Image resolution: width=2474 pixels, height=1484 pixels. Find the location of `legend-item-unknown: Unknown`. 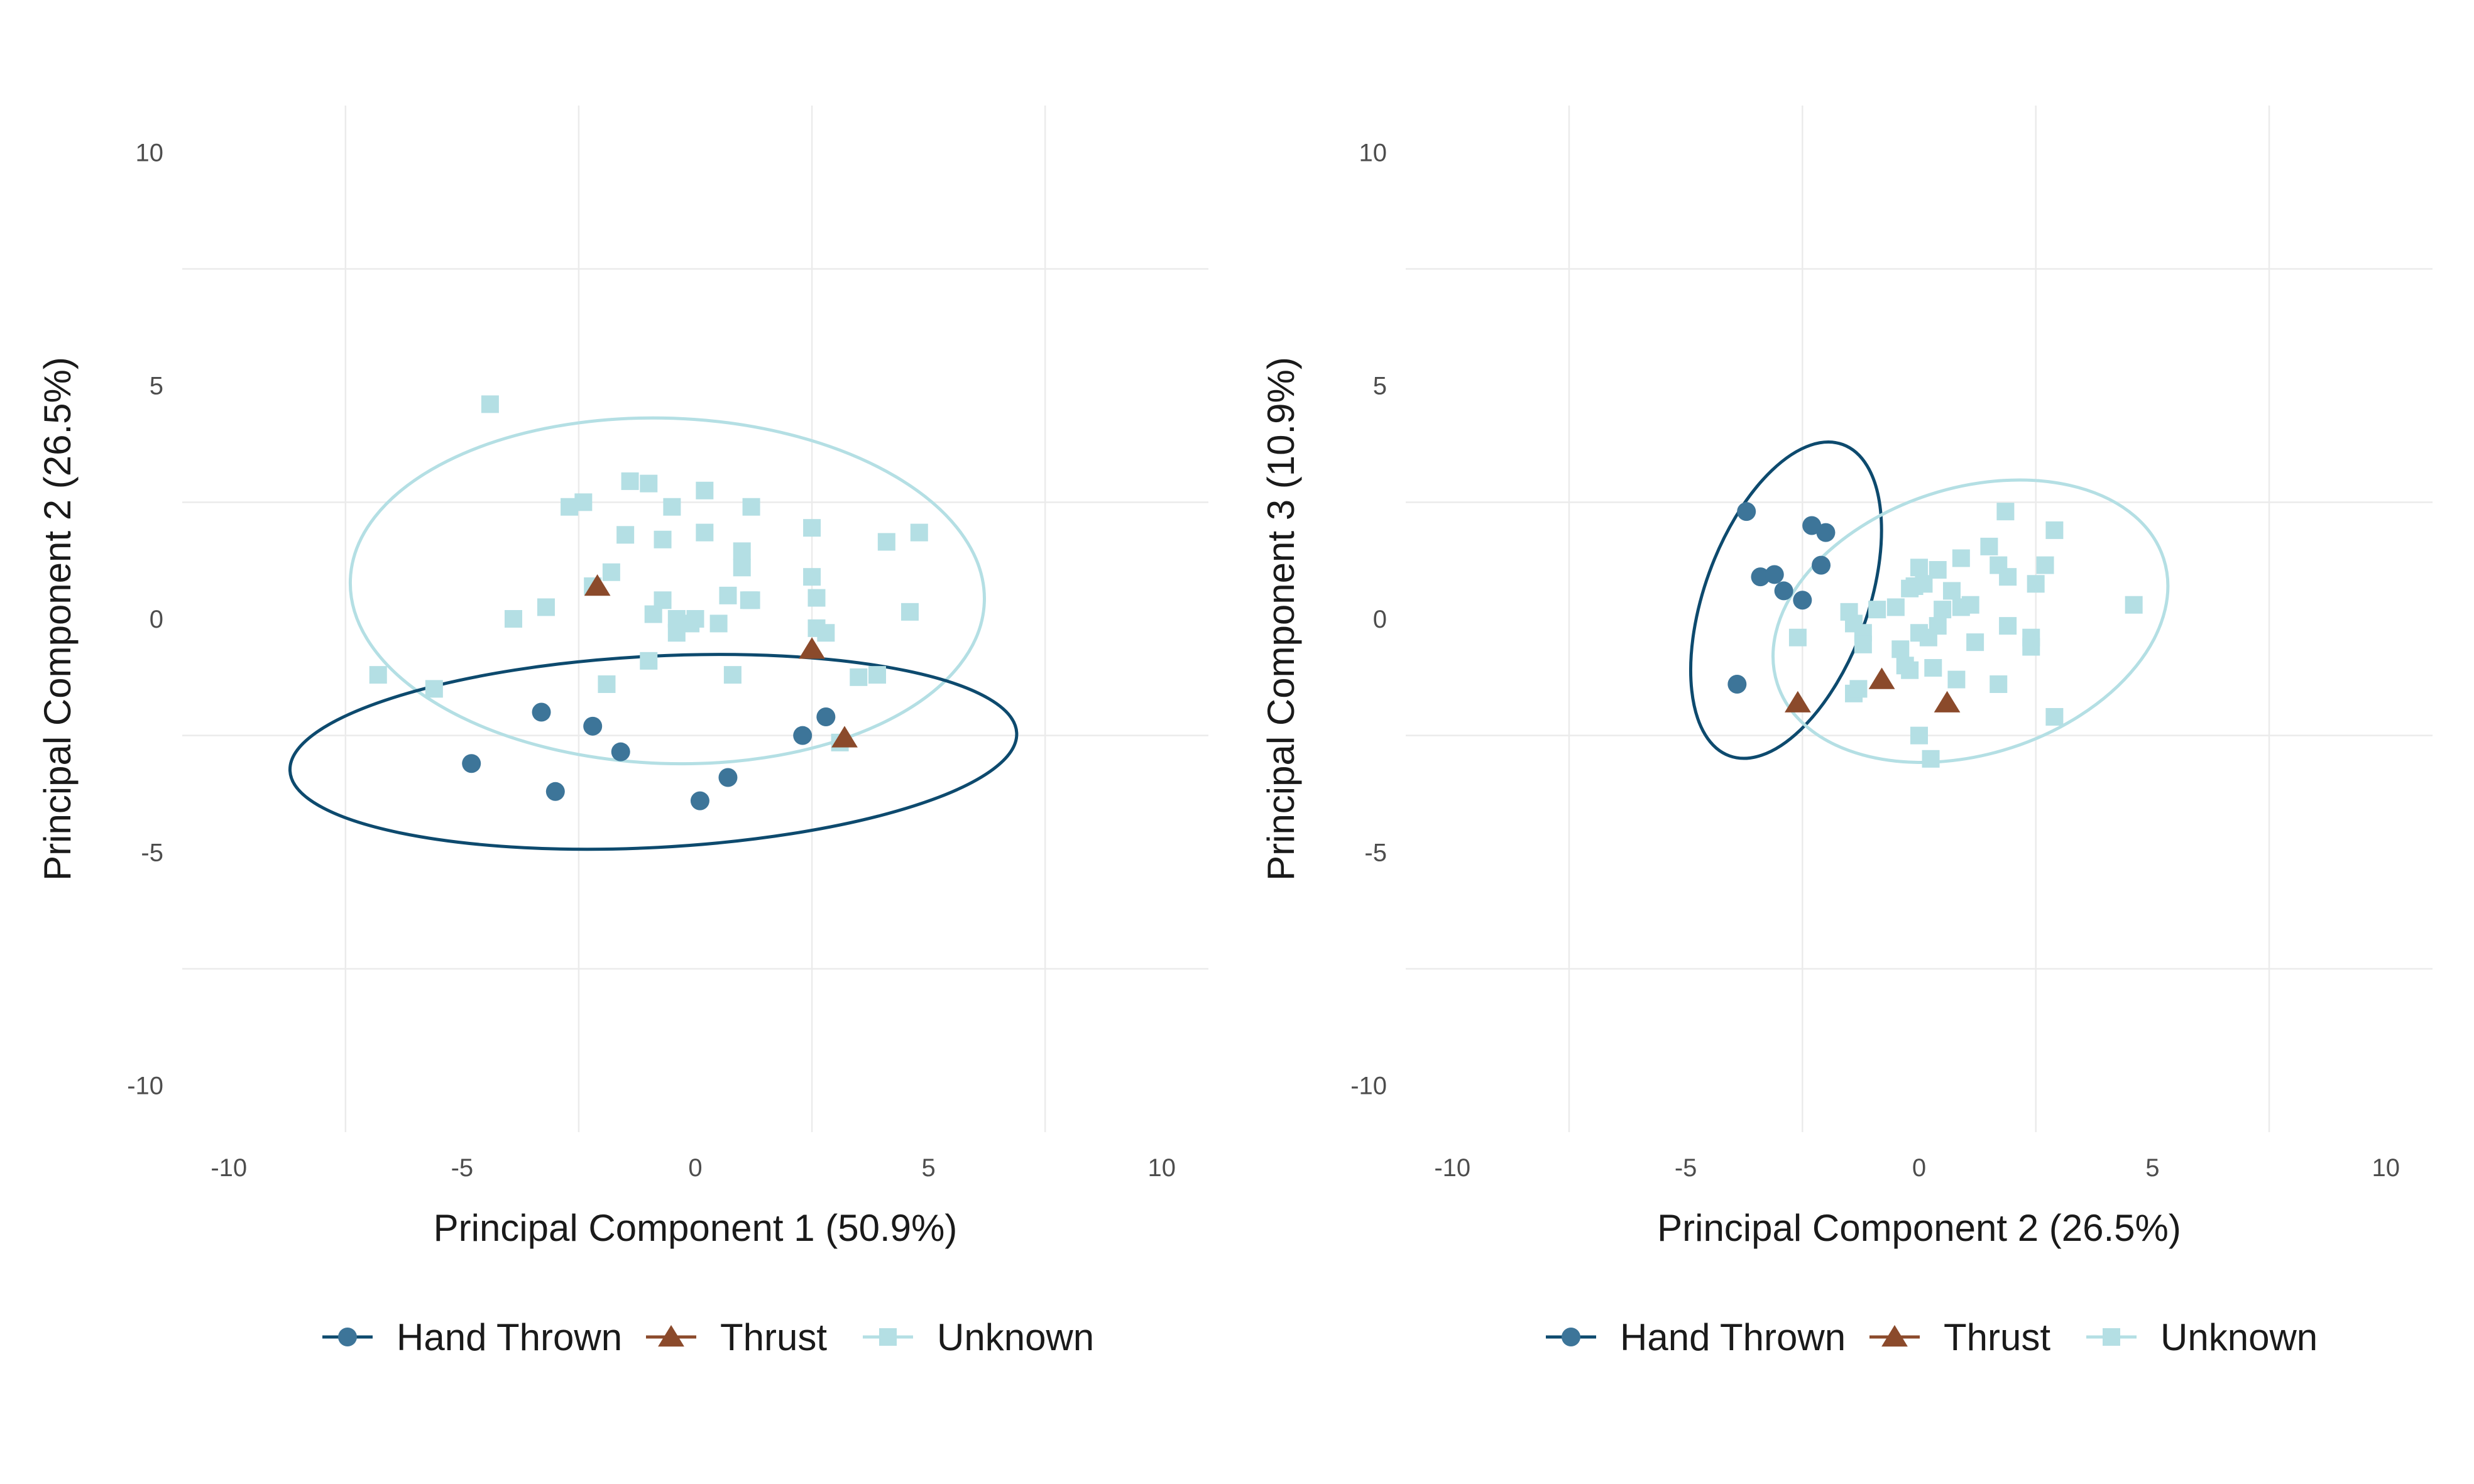

legend-item-unknown: Unknown is located at coordinates (2202, 1337).